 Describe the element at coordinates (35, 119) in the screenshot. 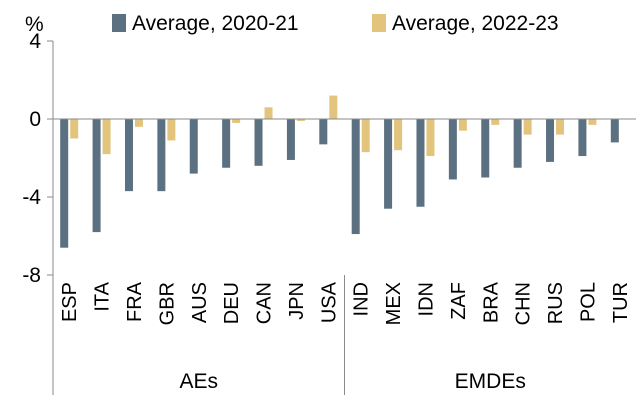

I see `y-tick-label: 0` at that location.